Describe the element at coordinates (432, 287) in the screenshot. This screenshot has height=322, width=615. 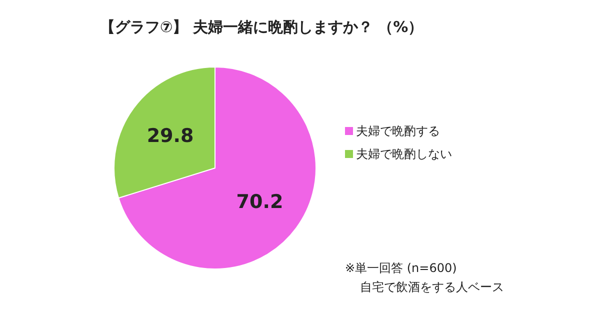
I see `text: 自宅で飲酒をする人ベース` at that location.